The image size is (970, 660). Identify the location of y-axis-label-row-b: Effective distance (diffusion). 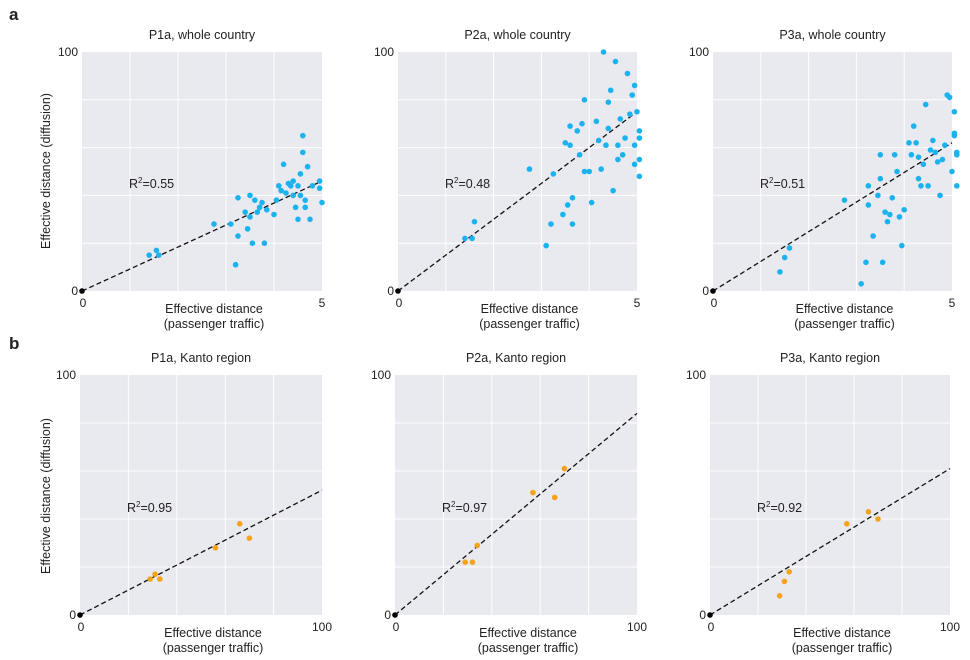
(46, 496).